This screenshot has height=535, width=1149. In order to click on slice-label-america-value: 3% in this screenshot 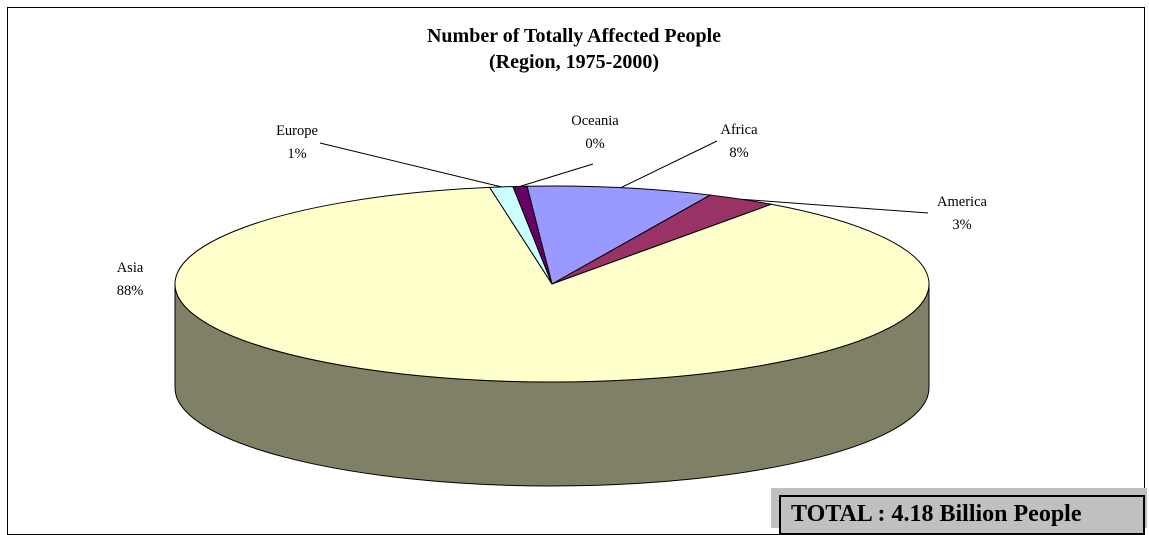, I will do `click(961, 225)`.